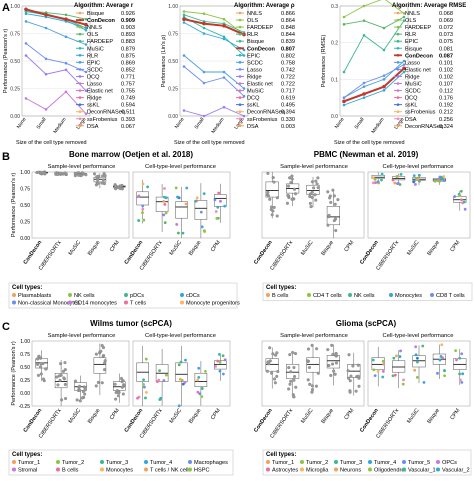  I want to click on legend-item: Stromal, so click(27, 471).